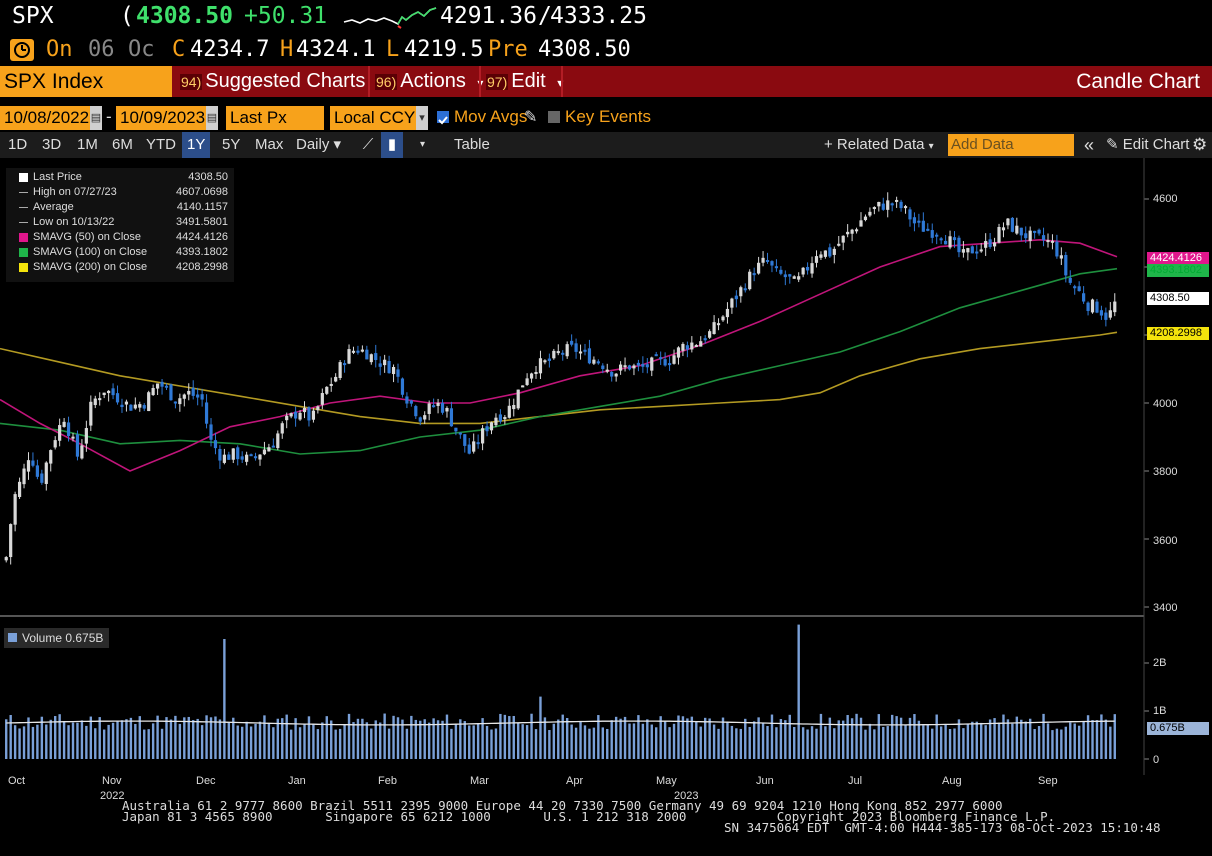 This screenshot has height=856, width=1212. What do you see at coordinates (386, 82) in the screenshot?
I see `actions-number: 96)` at bounding box center [386, 82].